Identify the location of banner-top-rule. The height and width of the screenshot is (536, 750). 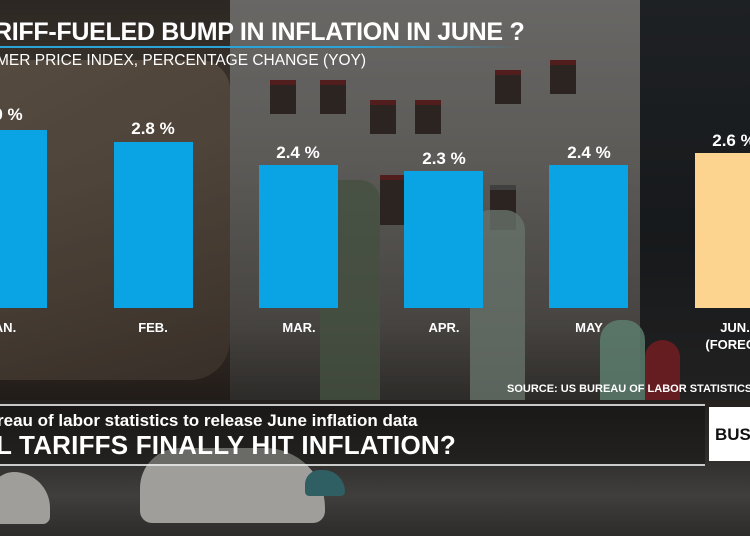
(352, 405).